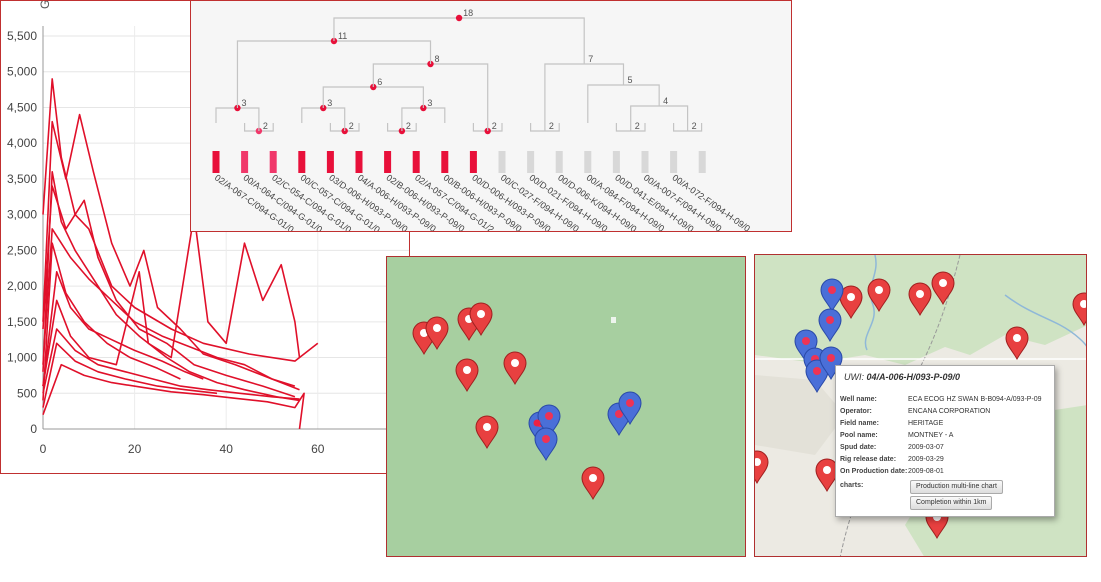 The height and width of the screenshot is (582, 1101). What do you see at coordinates (926, 447) in the screenshot?
I see `field-value: 2009-03-07` at bounding box center [926, 447].